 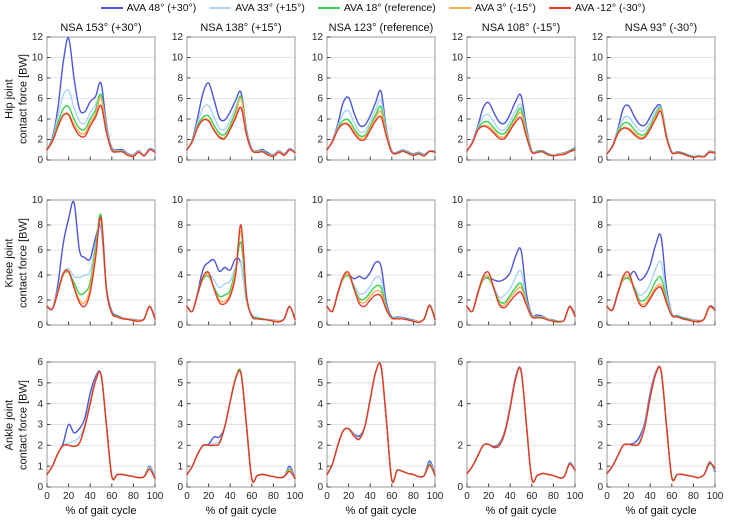 What do you see at coordinates (100, 28) in the screenshot?
I see `subplot-title: NSA 153° (+30°)` at bounding box center [100, 28].